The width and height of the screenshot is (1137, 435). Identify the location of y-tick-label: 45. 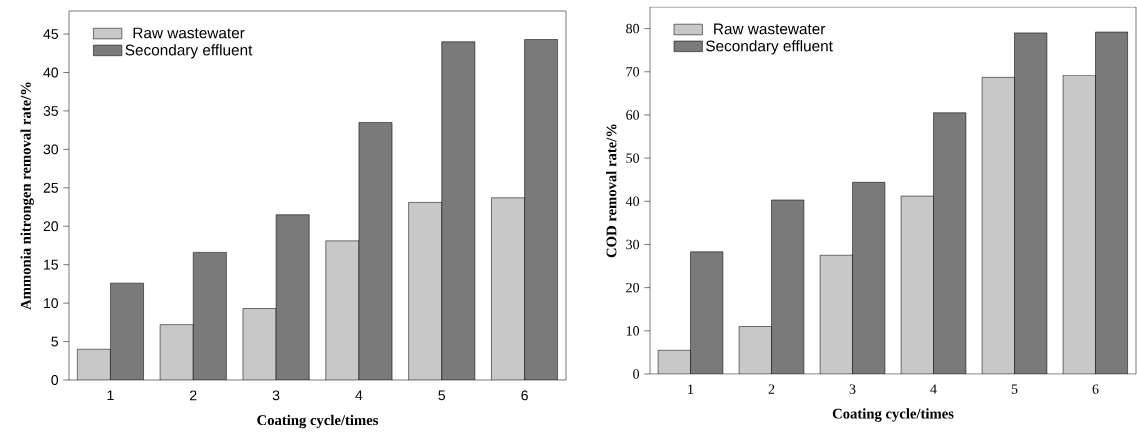
(50, 34).